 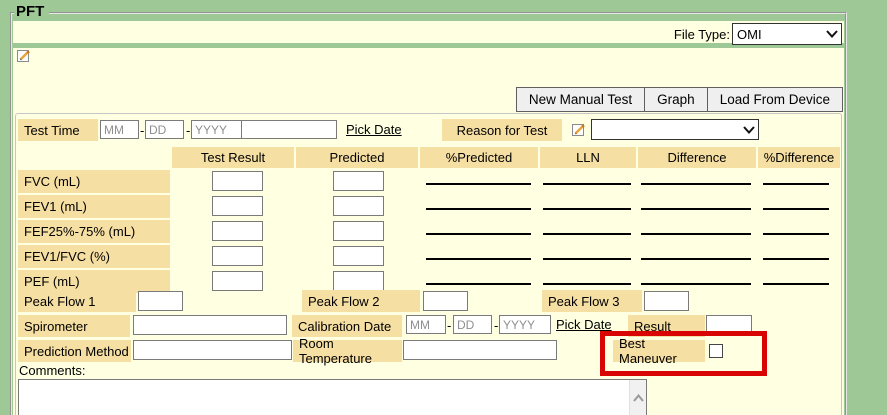 I want to click on fef-predicted-input, so click(x=358, y=231).